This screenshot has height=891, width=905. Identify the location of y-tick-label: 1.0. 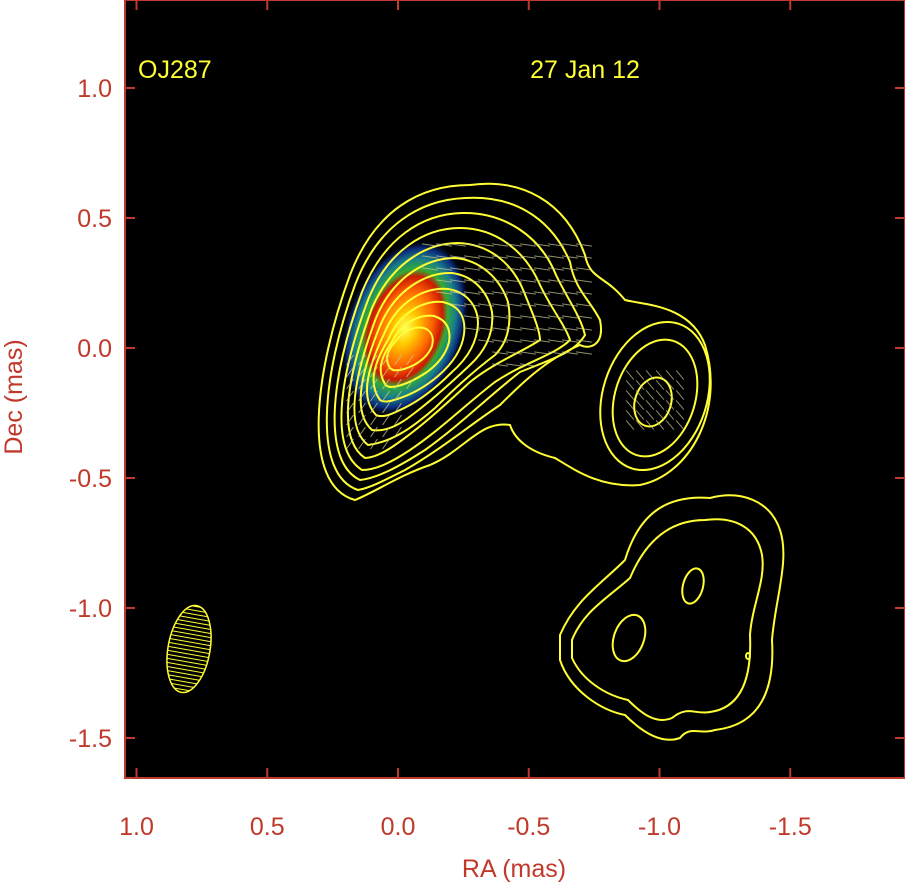
(94, 89).